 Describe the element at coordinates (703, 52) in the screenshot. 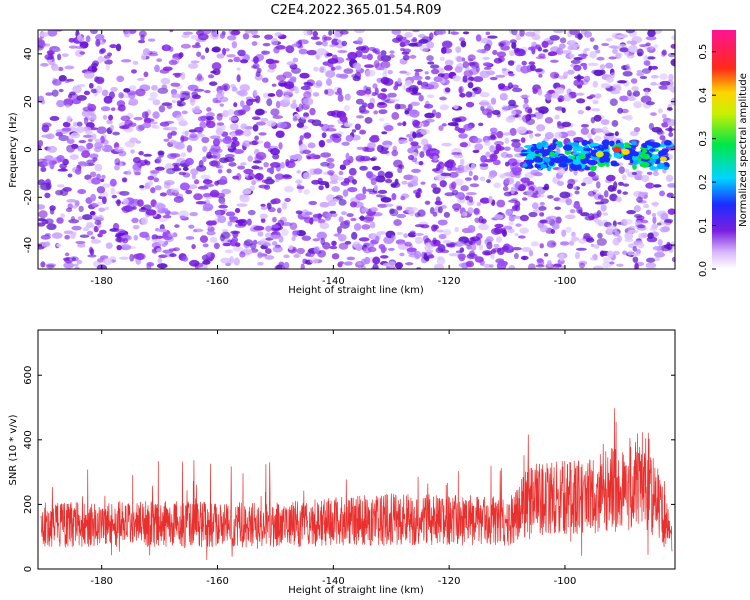

I see `colorbar-tick-label: 0.5` at that location.